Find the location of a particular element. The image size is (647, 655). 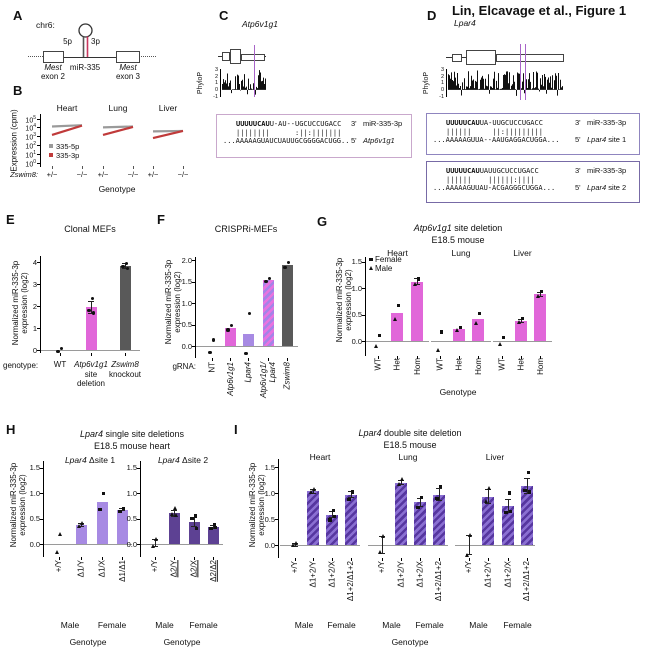

gene-model-3utr-c is located at coordinates (253, 57).